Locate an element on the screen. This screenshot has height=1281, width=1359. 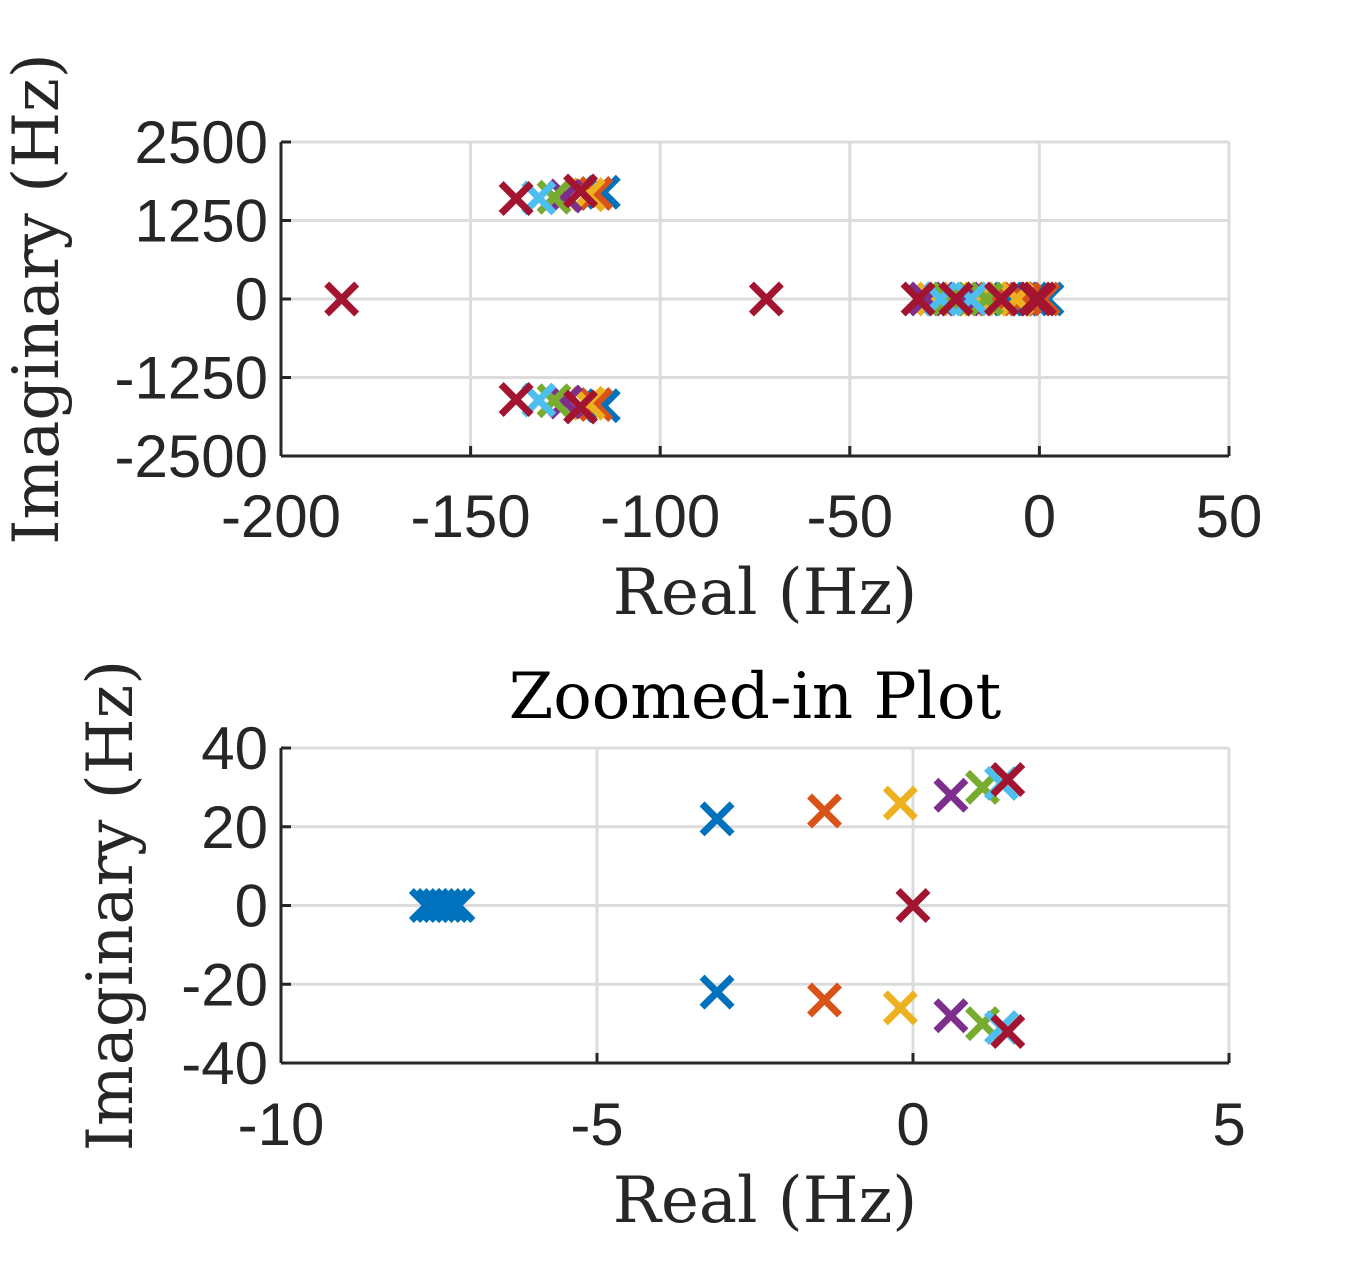
x-tick-label: 50 is located at coordinates (1229, 516).